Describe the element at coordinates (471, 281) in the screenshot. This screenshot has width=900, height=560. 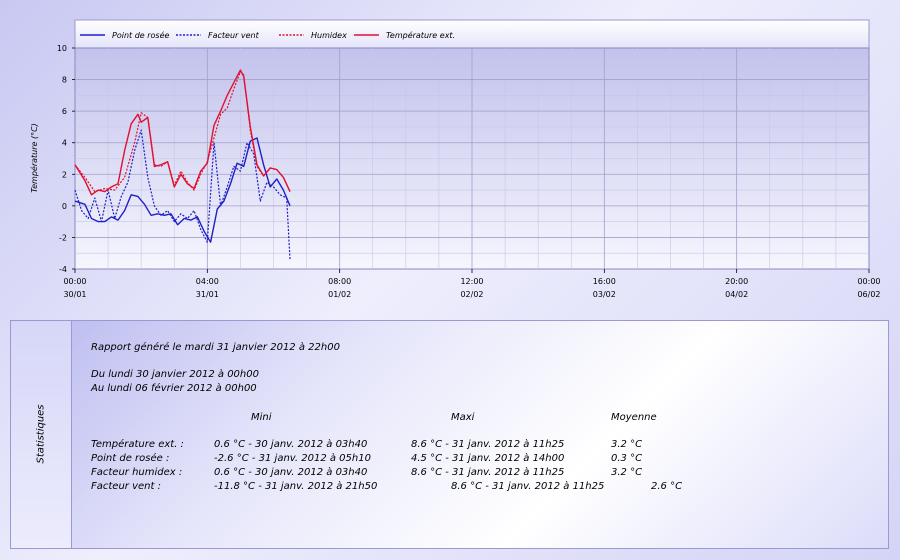
I see `x-tick-time-label: 12:00` at that location.